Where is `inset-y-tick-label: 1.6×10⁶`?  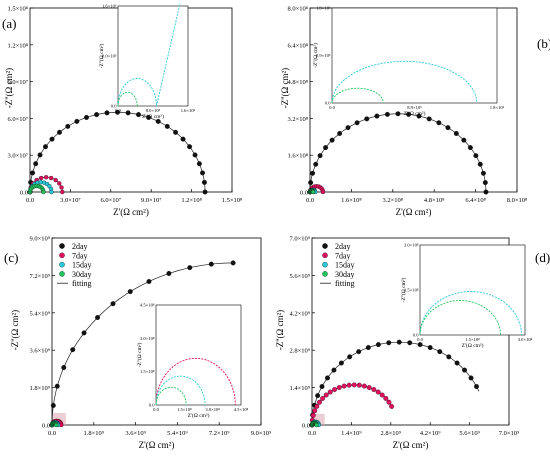 inset-y-tick-label: 1.6×10⁶ is located at coordinates (109, 6).